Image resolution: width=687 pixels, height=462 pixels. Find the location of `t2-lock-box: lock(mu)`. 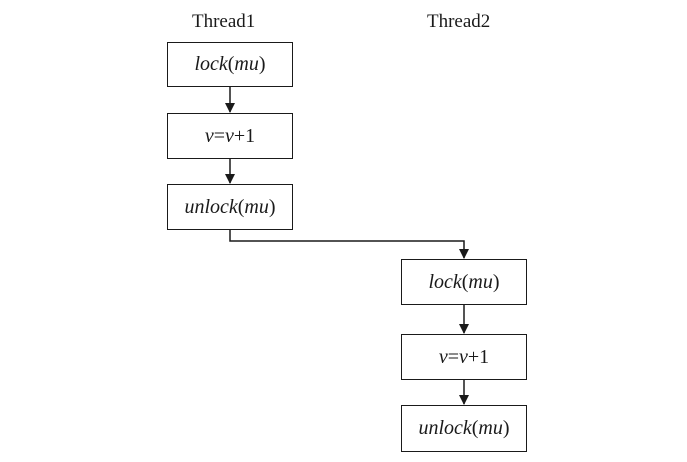

t2-lock-box: lock(mu) is located at coordinates (464, 282).